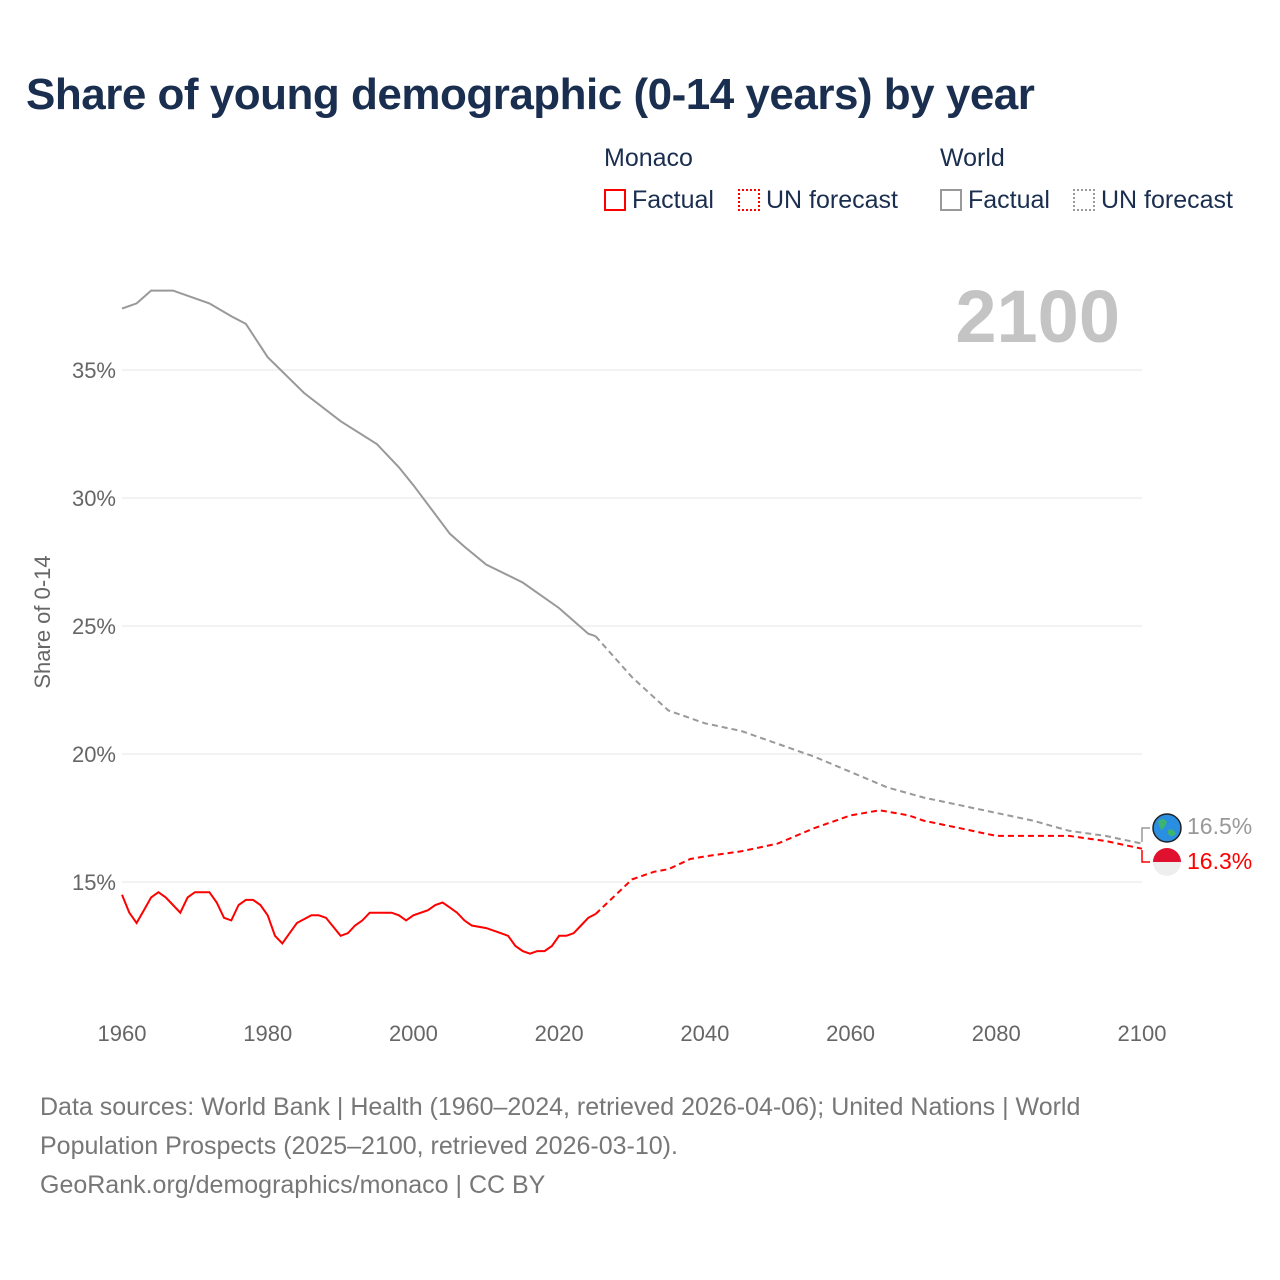 This screenshot has width=1280, height=1280. I want to click on monaco-flag-red-icon, so click(1167, 855).